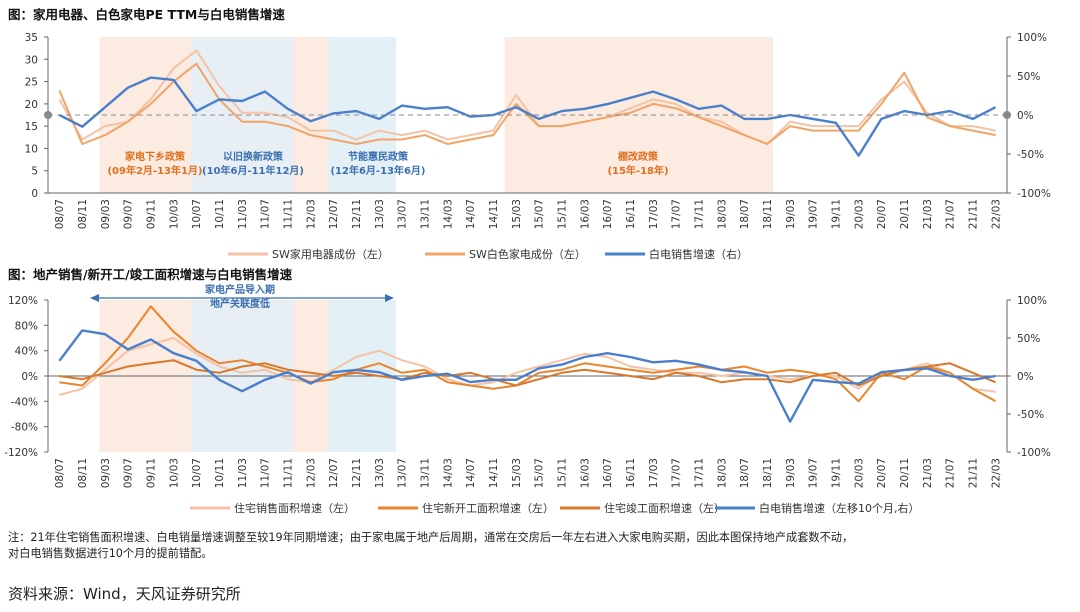  I want to click on left-tick-label: 30, so click(31, 60).